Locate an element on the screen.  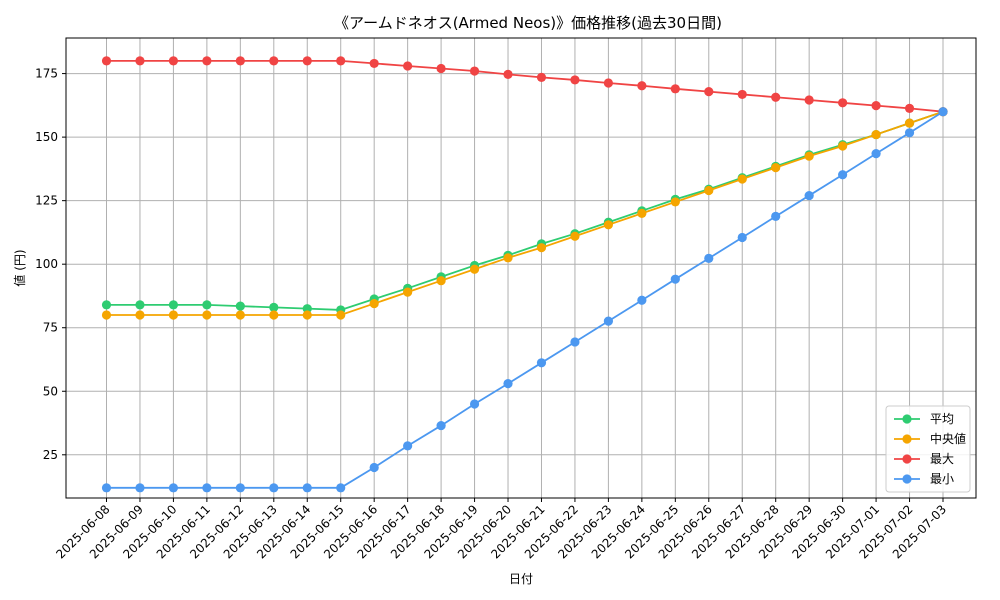
legend-label: 平均 is located at coordinates (942, 419).